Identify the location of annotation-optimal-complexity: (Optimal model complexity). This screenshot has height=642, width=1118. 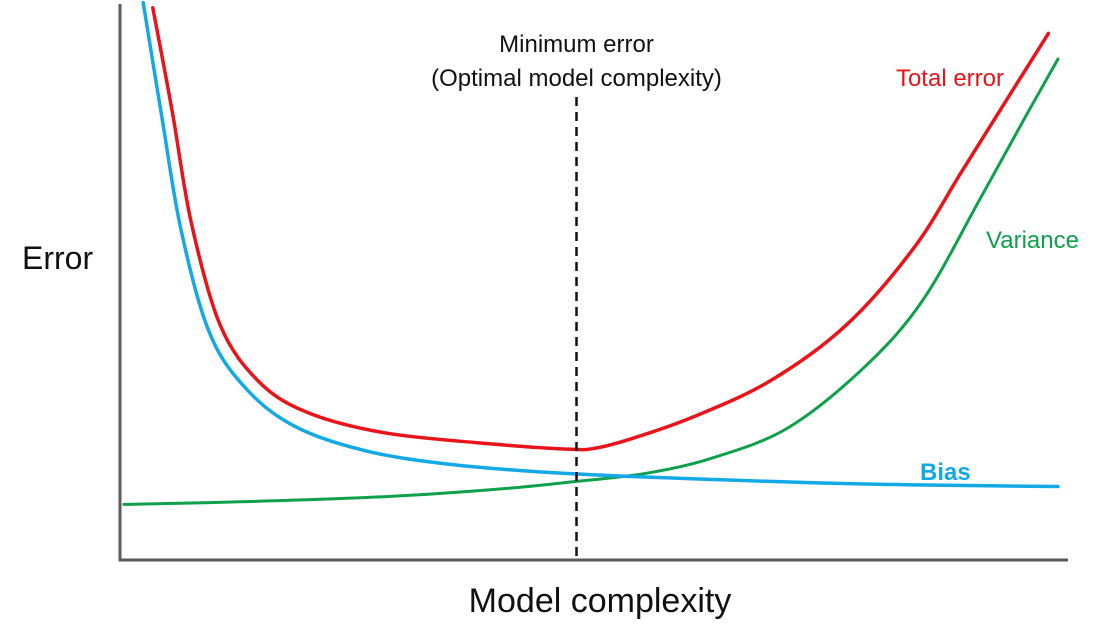
(576, 78).